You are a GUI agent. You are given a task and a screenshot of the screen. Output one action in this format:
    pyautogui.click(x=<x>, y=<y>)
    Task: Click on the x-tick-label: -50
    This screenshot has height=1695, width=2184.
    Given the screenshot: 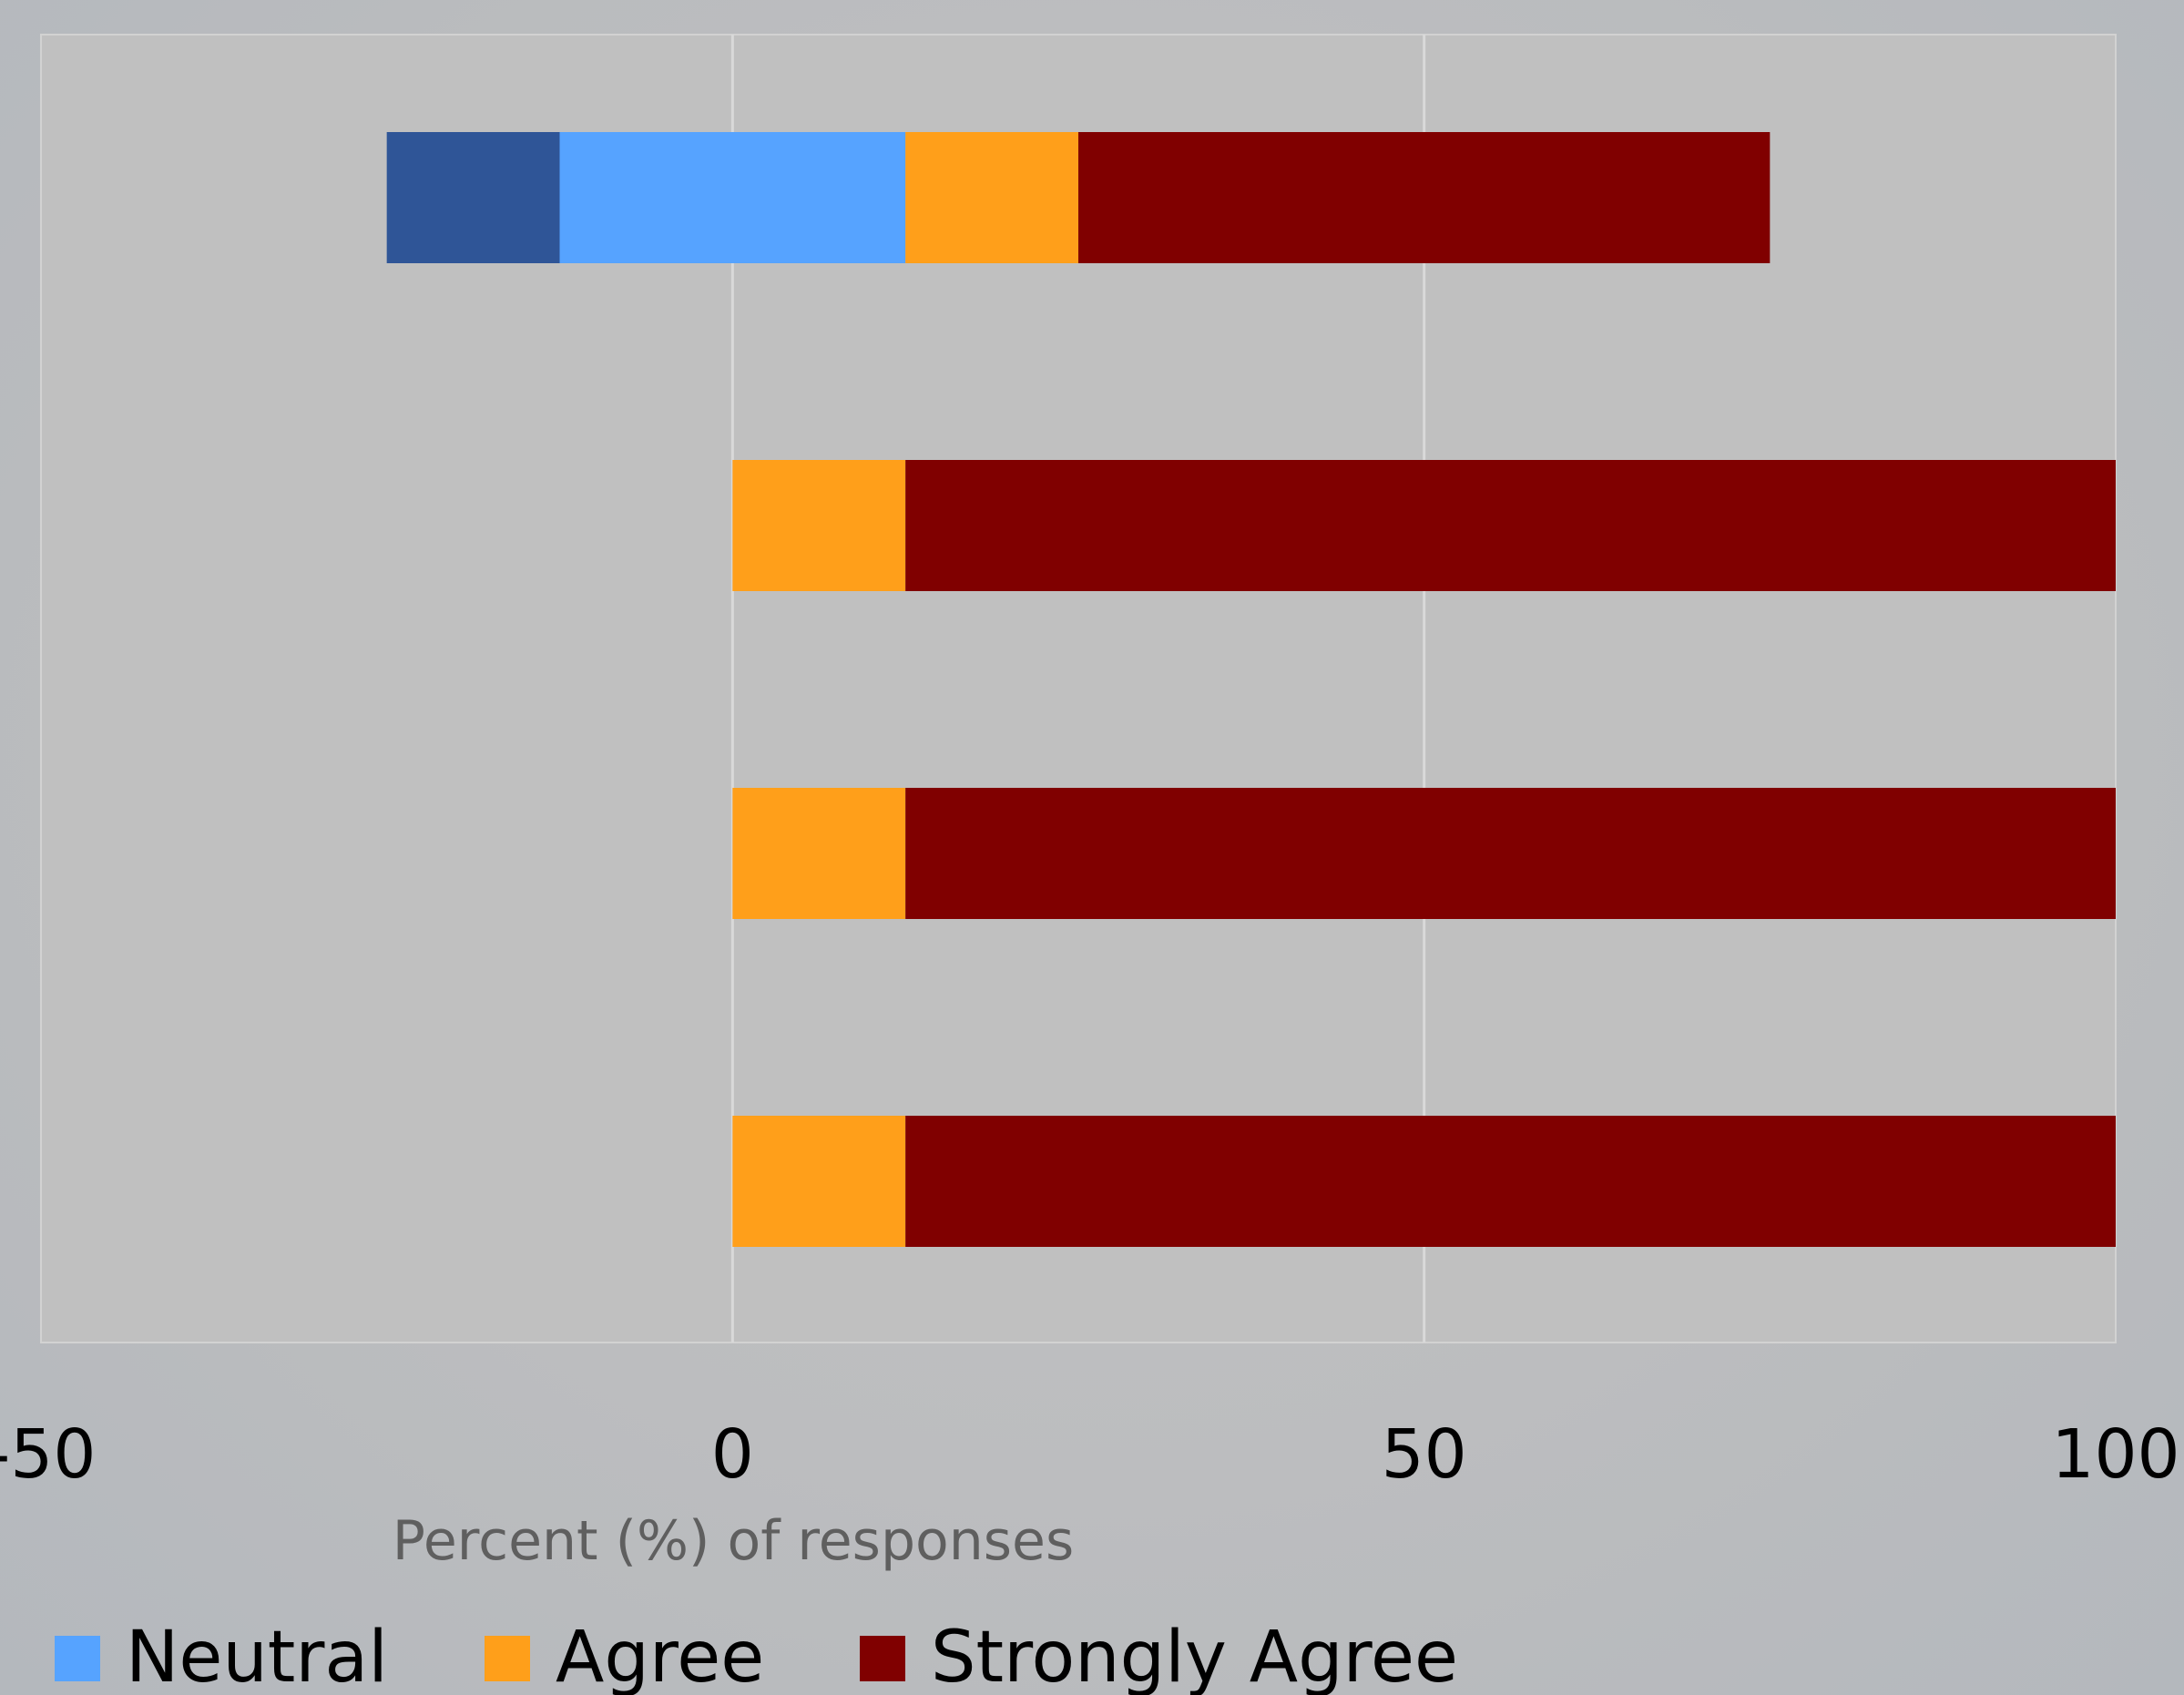 What is the action you would take?
    pyautogui.click(x=48, y=1454)
    